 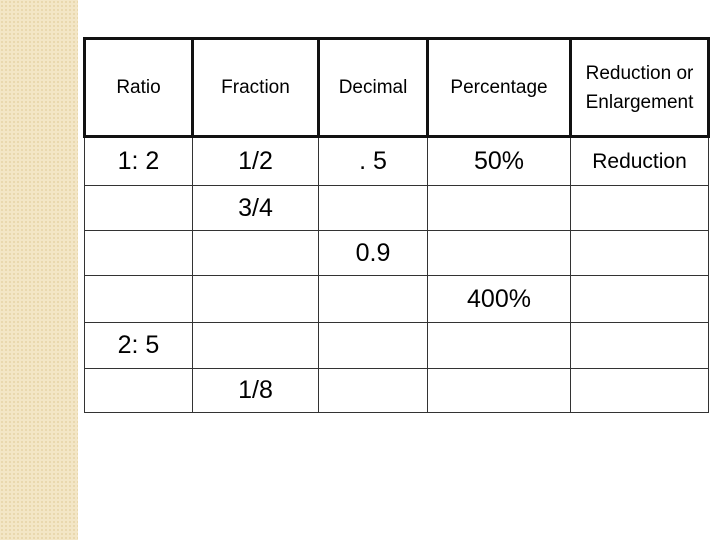 What do you see at coordinates (639, 161) in the screenshot?
I see `table-cell: Reduction` at bounding box center [639, 161].